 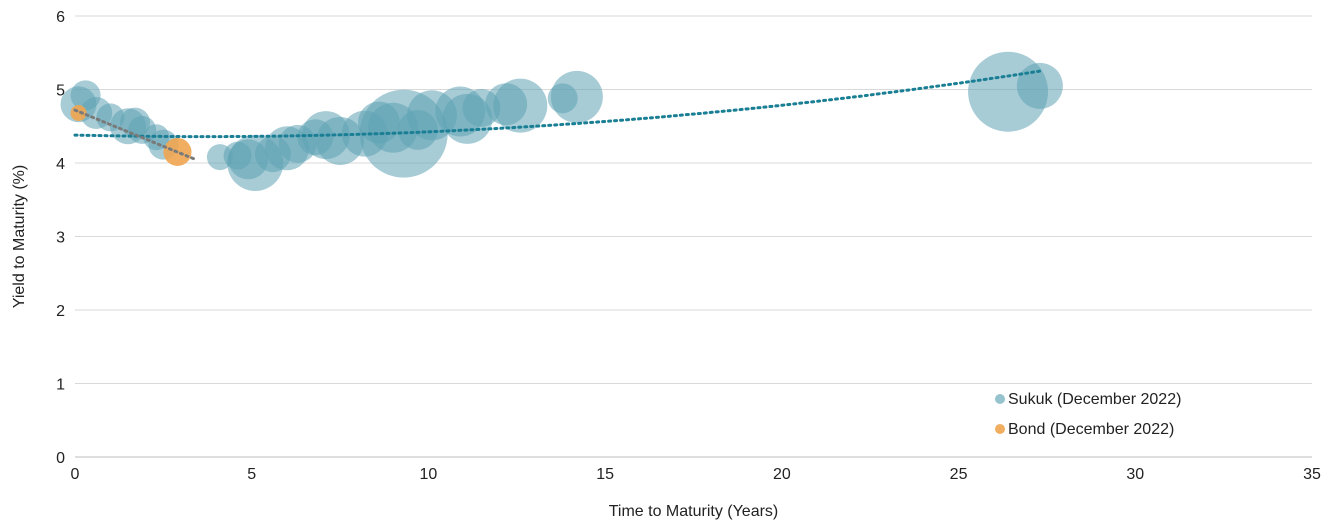 I want to click on y-tick-label: 6, so click(x=60, y=17).